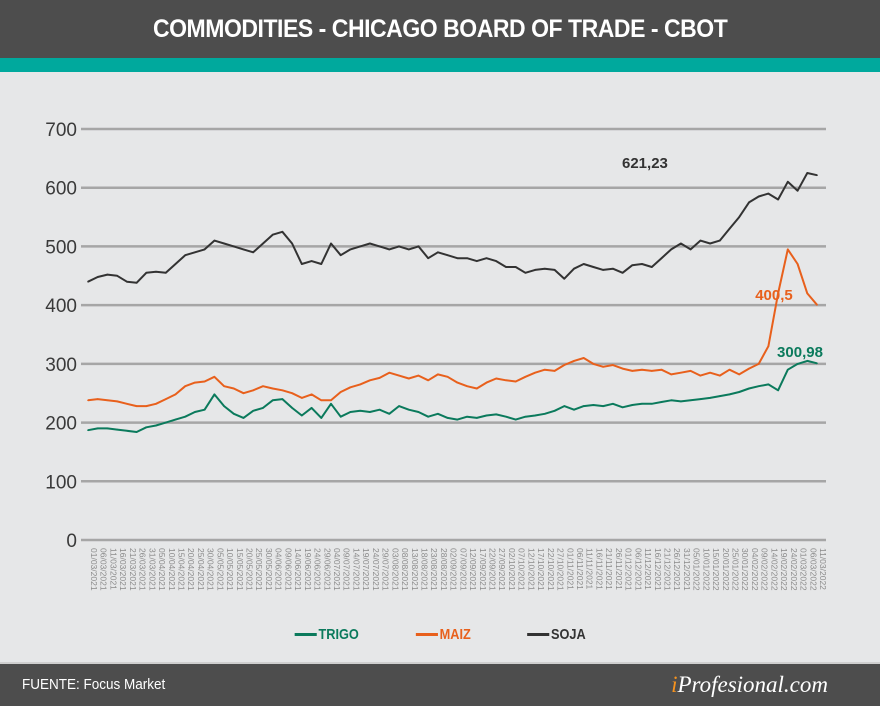 Image resolution: width=880 pixels, height=706 pixels. I want to click on x-tick-label: 25/04/2021, so click(201, 569).